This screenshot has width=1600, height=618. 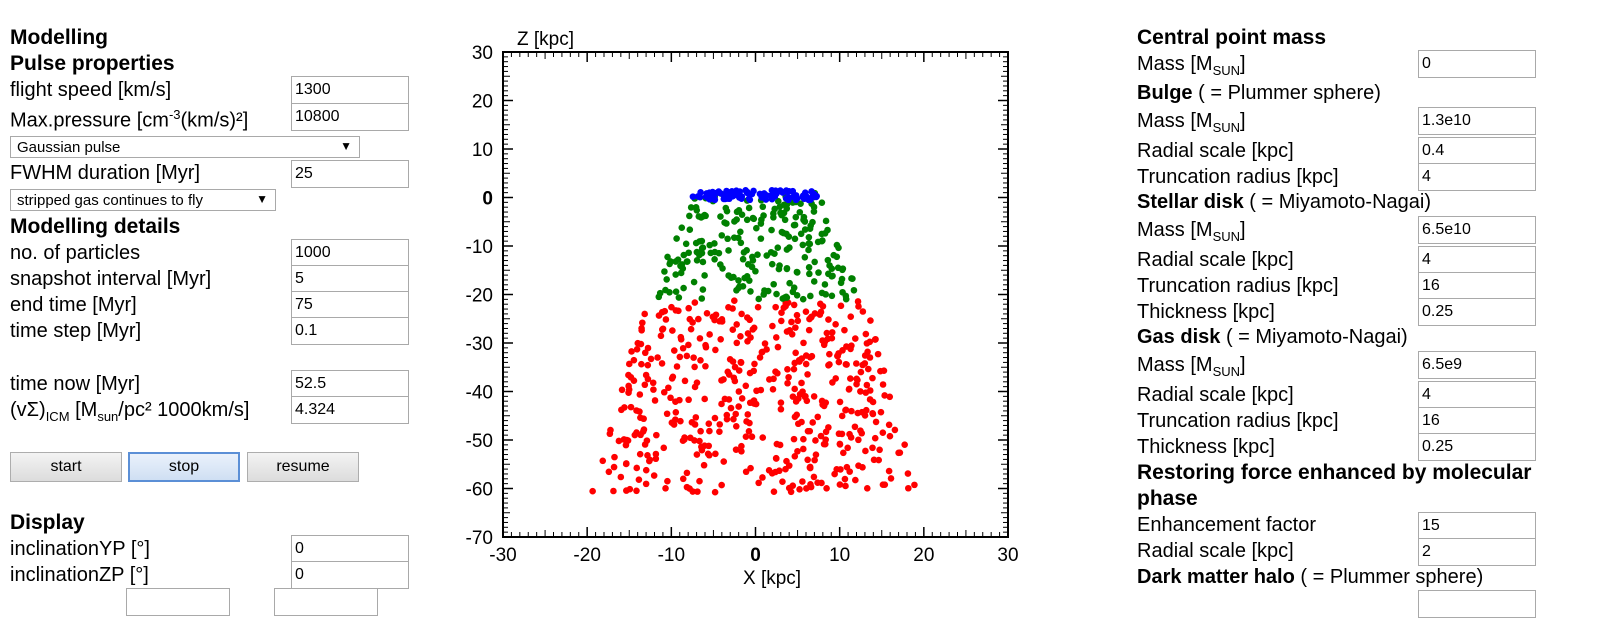 What do you see at coordinates (108, 416) in the screenshot?
I see `vsigma-label-sub2: sun` at bounding box center [108, 416].